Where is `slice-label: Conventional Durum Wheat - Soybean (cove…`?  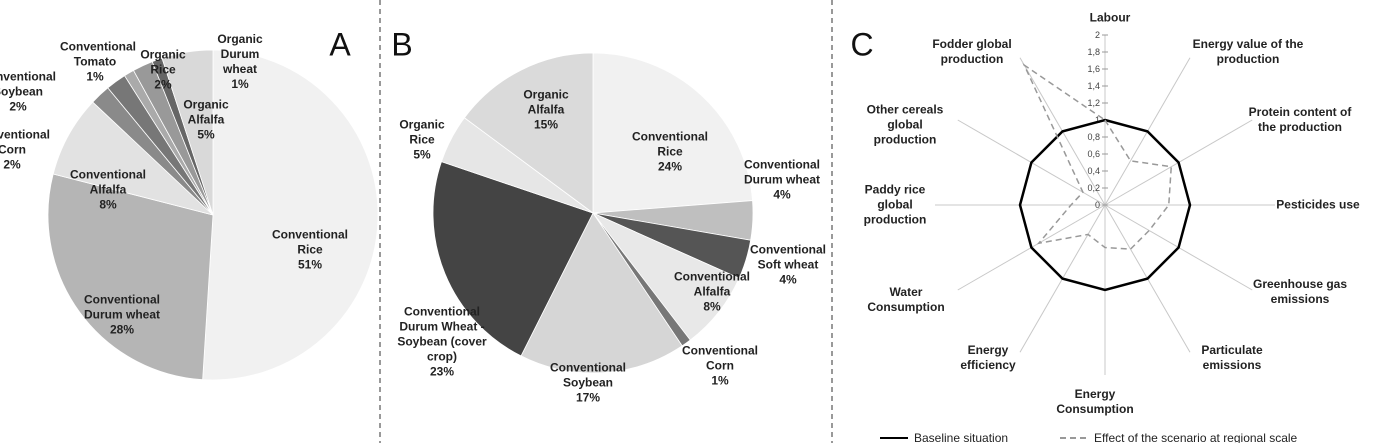
slice-label: Conventional Durum Wheat - Soybean (cove… is located at coordinates (442, 342).